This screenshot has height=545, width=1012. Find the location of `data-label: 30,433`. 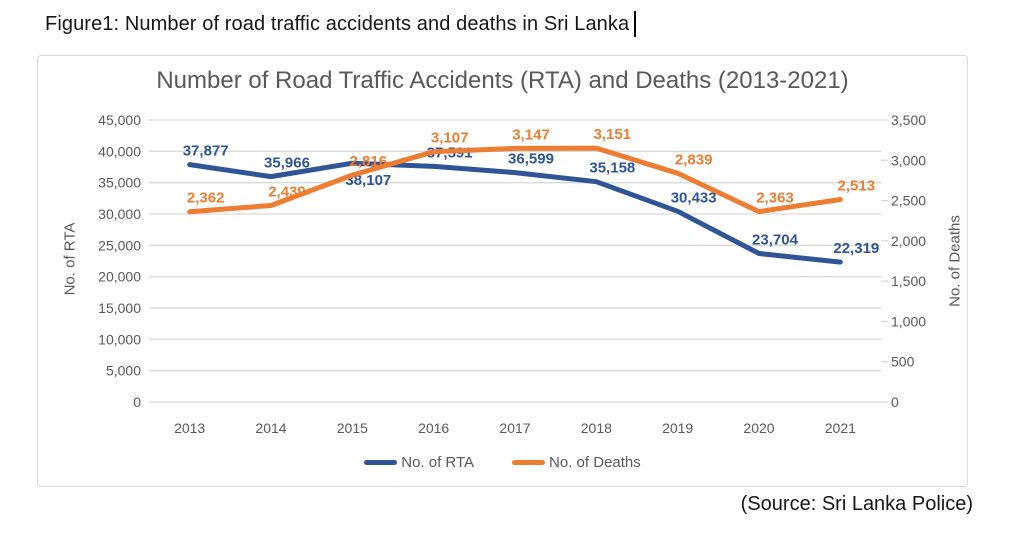

data-label: 30,433 is located at coordinates (694, 197).